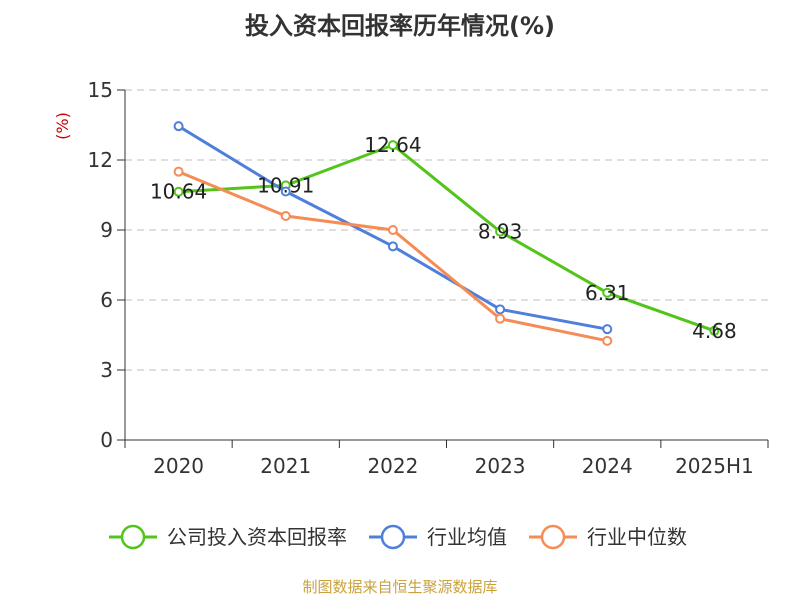 The height and width of the screenshot is (600, 800). I want to click on y-tick-label: 6, so click(106, 300).